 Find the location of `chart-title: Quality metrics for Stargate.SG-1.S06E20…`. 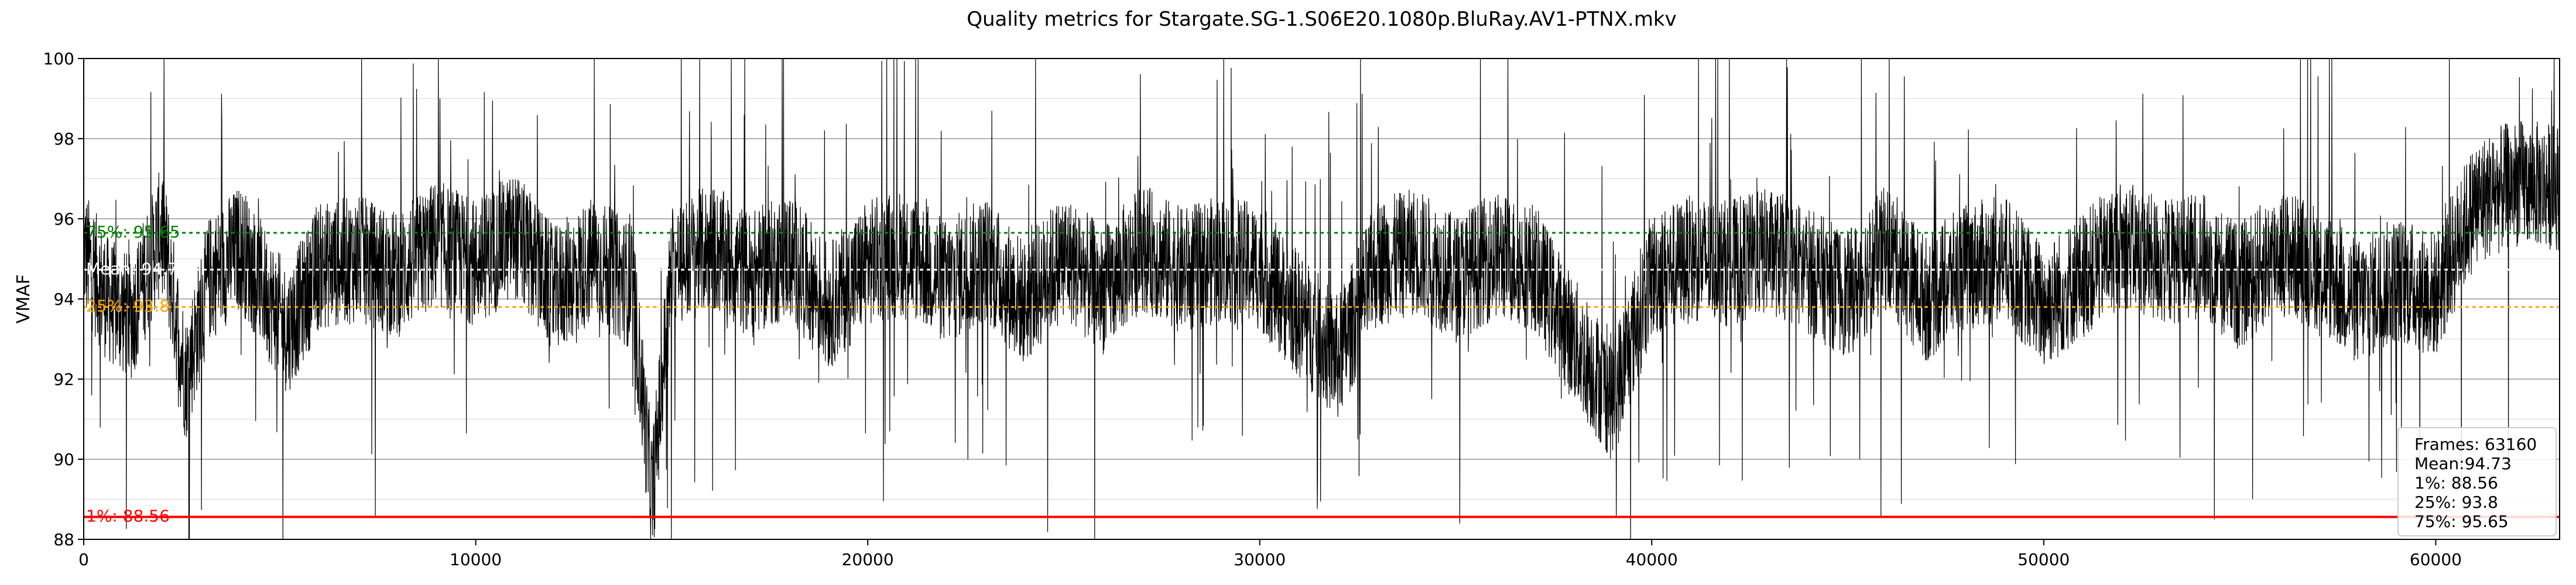

chart-title: Quality metrics for Stargate.SG-1.S06E20… is located at coordinates (1322, 19).